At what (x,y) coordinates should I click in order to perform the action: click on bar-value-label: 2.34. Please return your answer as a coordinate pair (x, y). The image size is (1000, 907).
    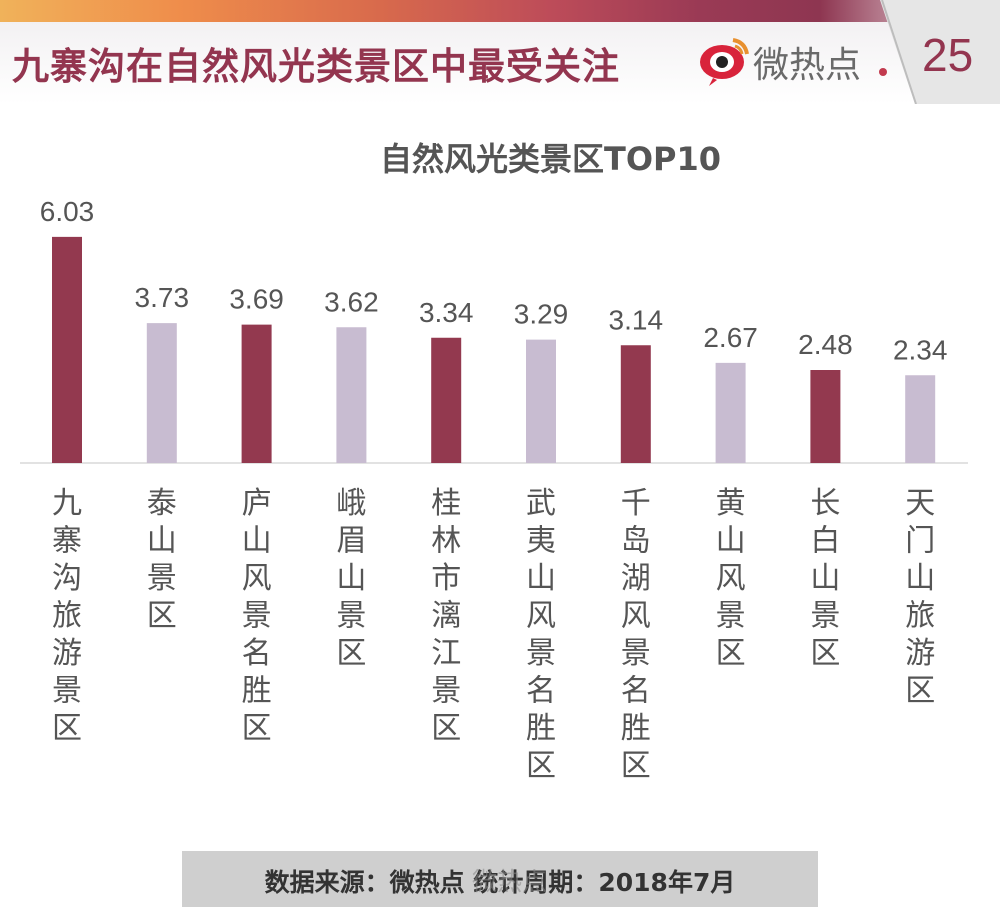
    Looking at the image, I should click on (920, 349).